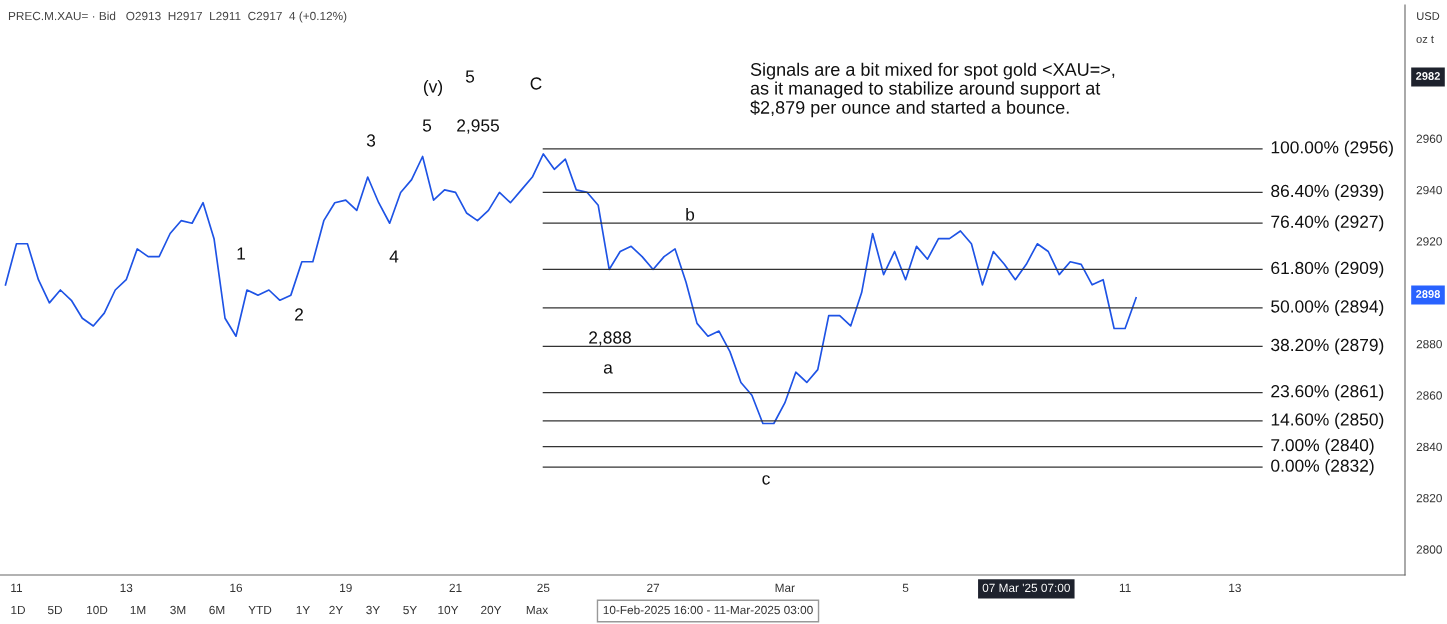  Describe the element at coordinates (1327, 308) in the screenshot. I see `ref-line-label: 50.00% (2894)` at that location.